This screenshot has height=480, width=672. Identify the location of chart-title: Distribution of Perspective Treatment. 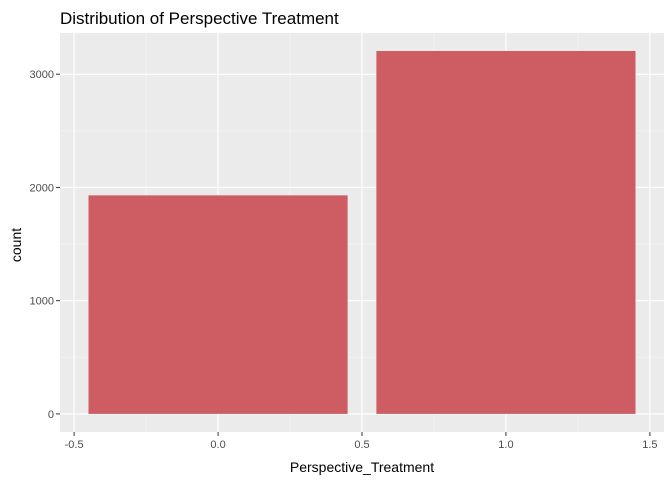
(199, 18).